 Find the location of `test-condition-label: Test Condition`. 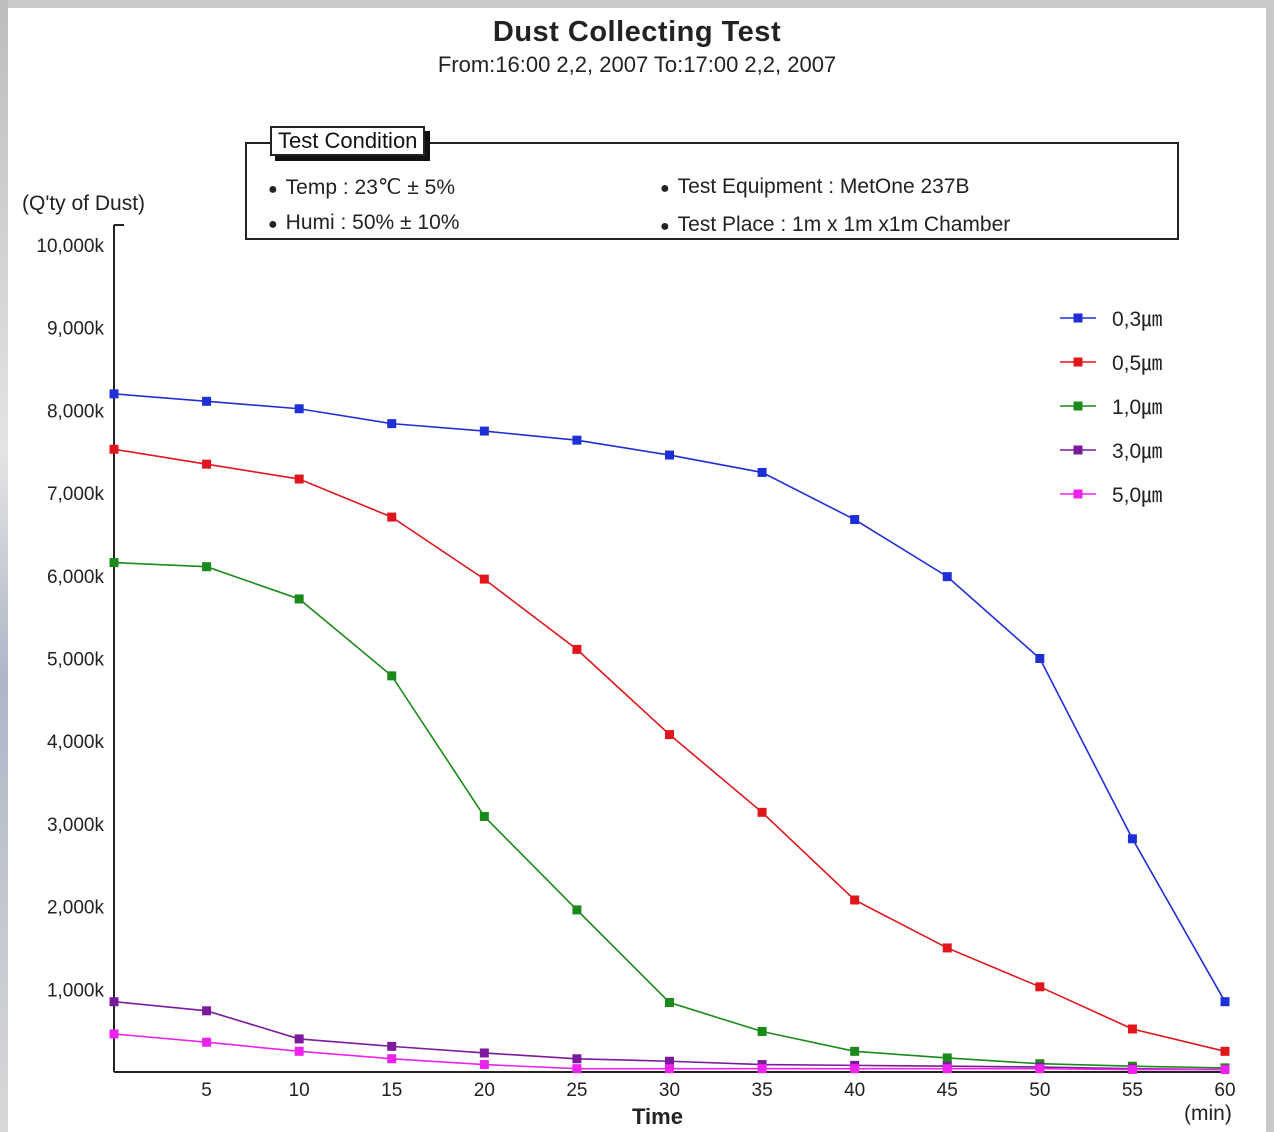

test-condition-label: Test Condition is located at coordinates (348, 141).